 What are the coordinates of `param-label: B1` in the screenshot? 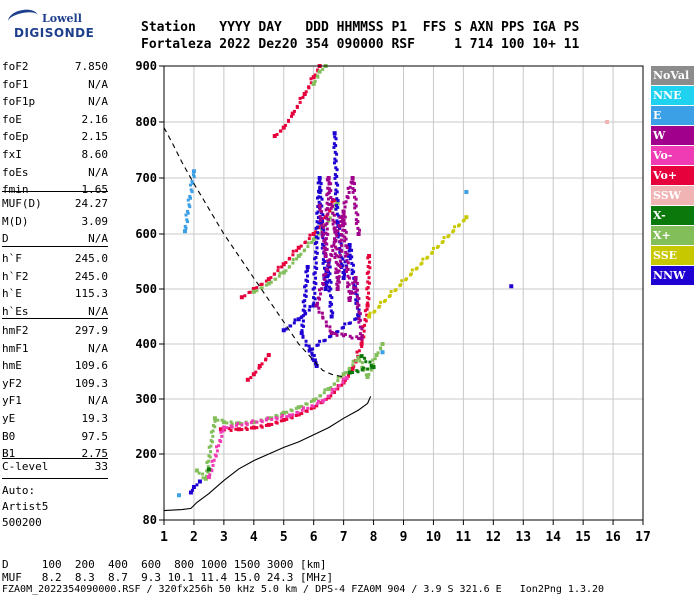 It's located at (9, 454).